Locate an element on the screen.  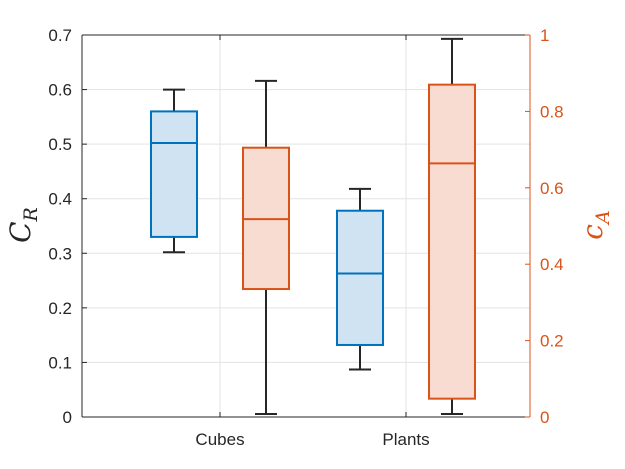
right-tick-label: 0 is located at coordinates (544, 417).